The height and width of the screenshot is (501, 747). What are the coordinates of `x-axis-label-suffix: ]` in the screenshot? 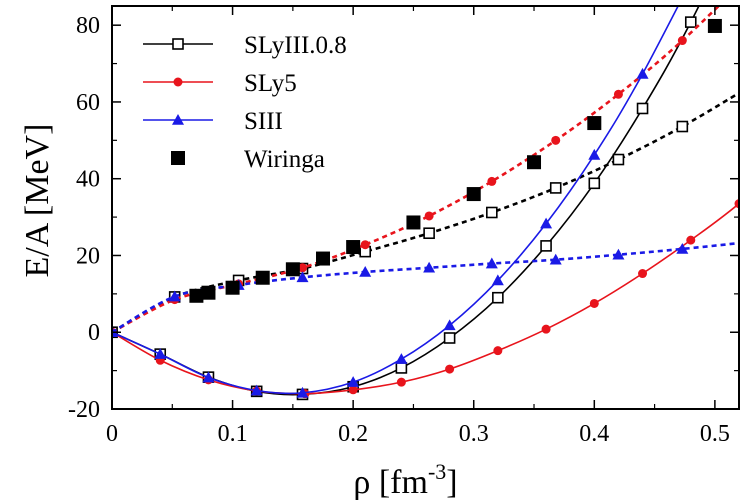 It's located at (451, 482).